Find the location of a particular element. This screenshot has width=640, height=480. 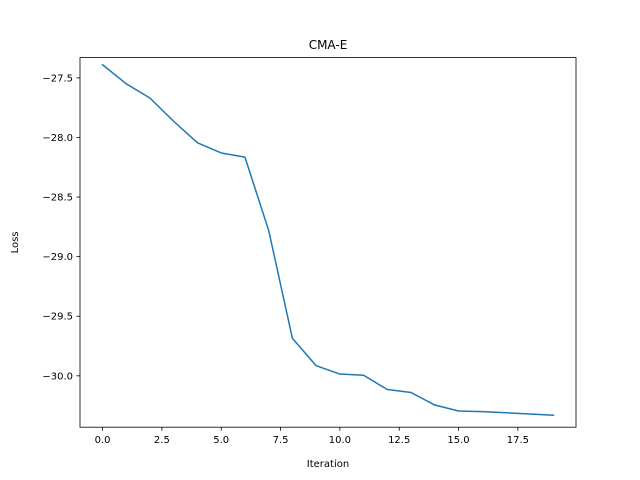

x-tick-label: 5.0 is located at coordinates (221, 440).